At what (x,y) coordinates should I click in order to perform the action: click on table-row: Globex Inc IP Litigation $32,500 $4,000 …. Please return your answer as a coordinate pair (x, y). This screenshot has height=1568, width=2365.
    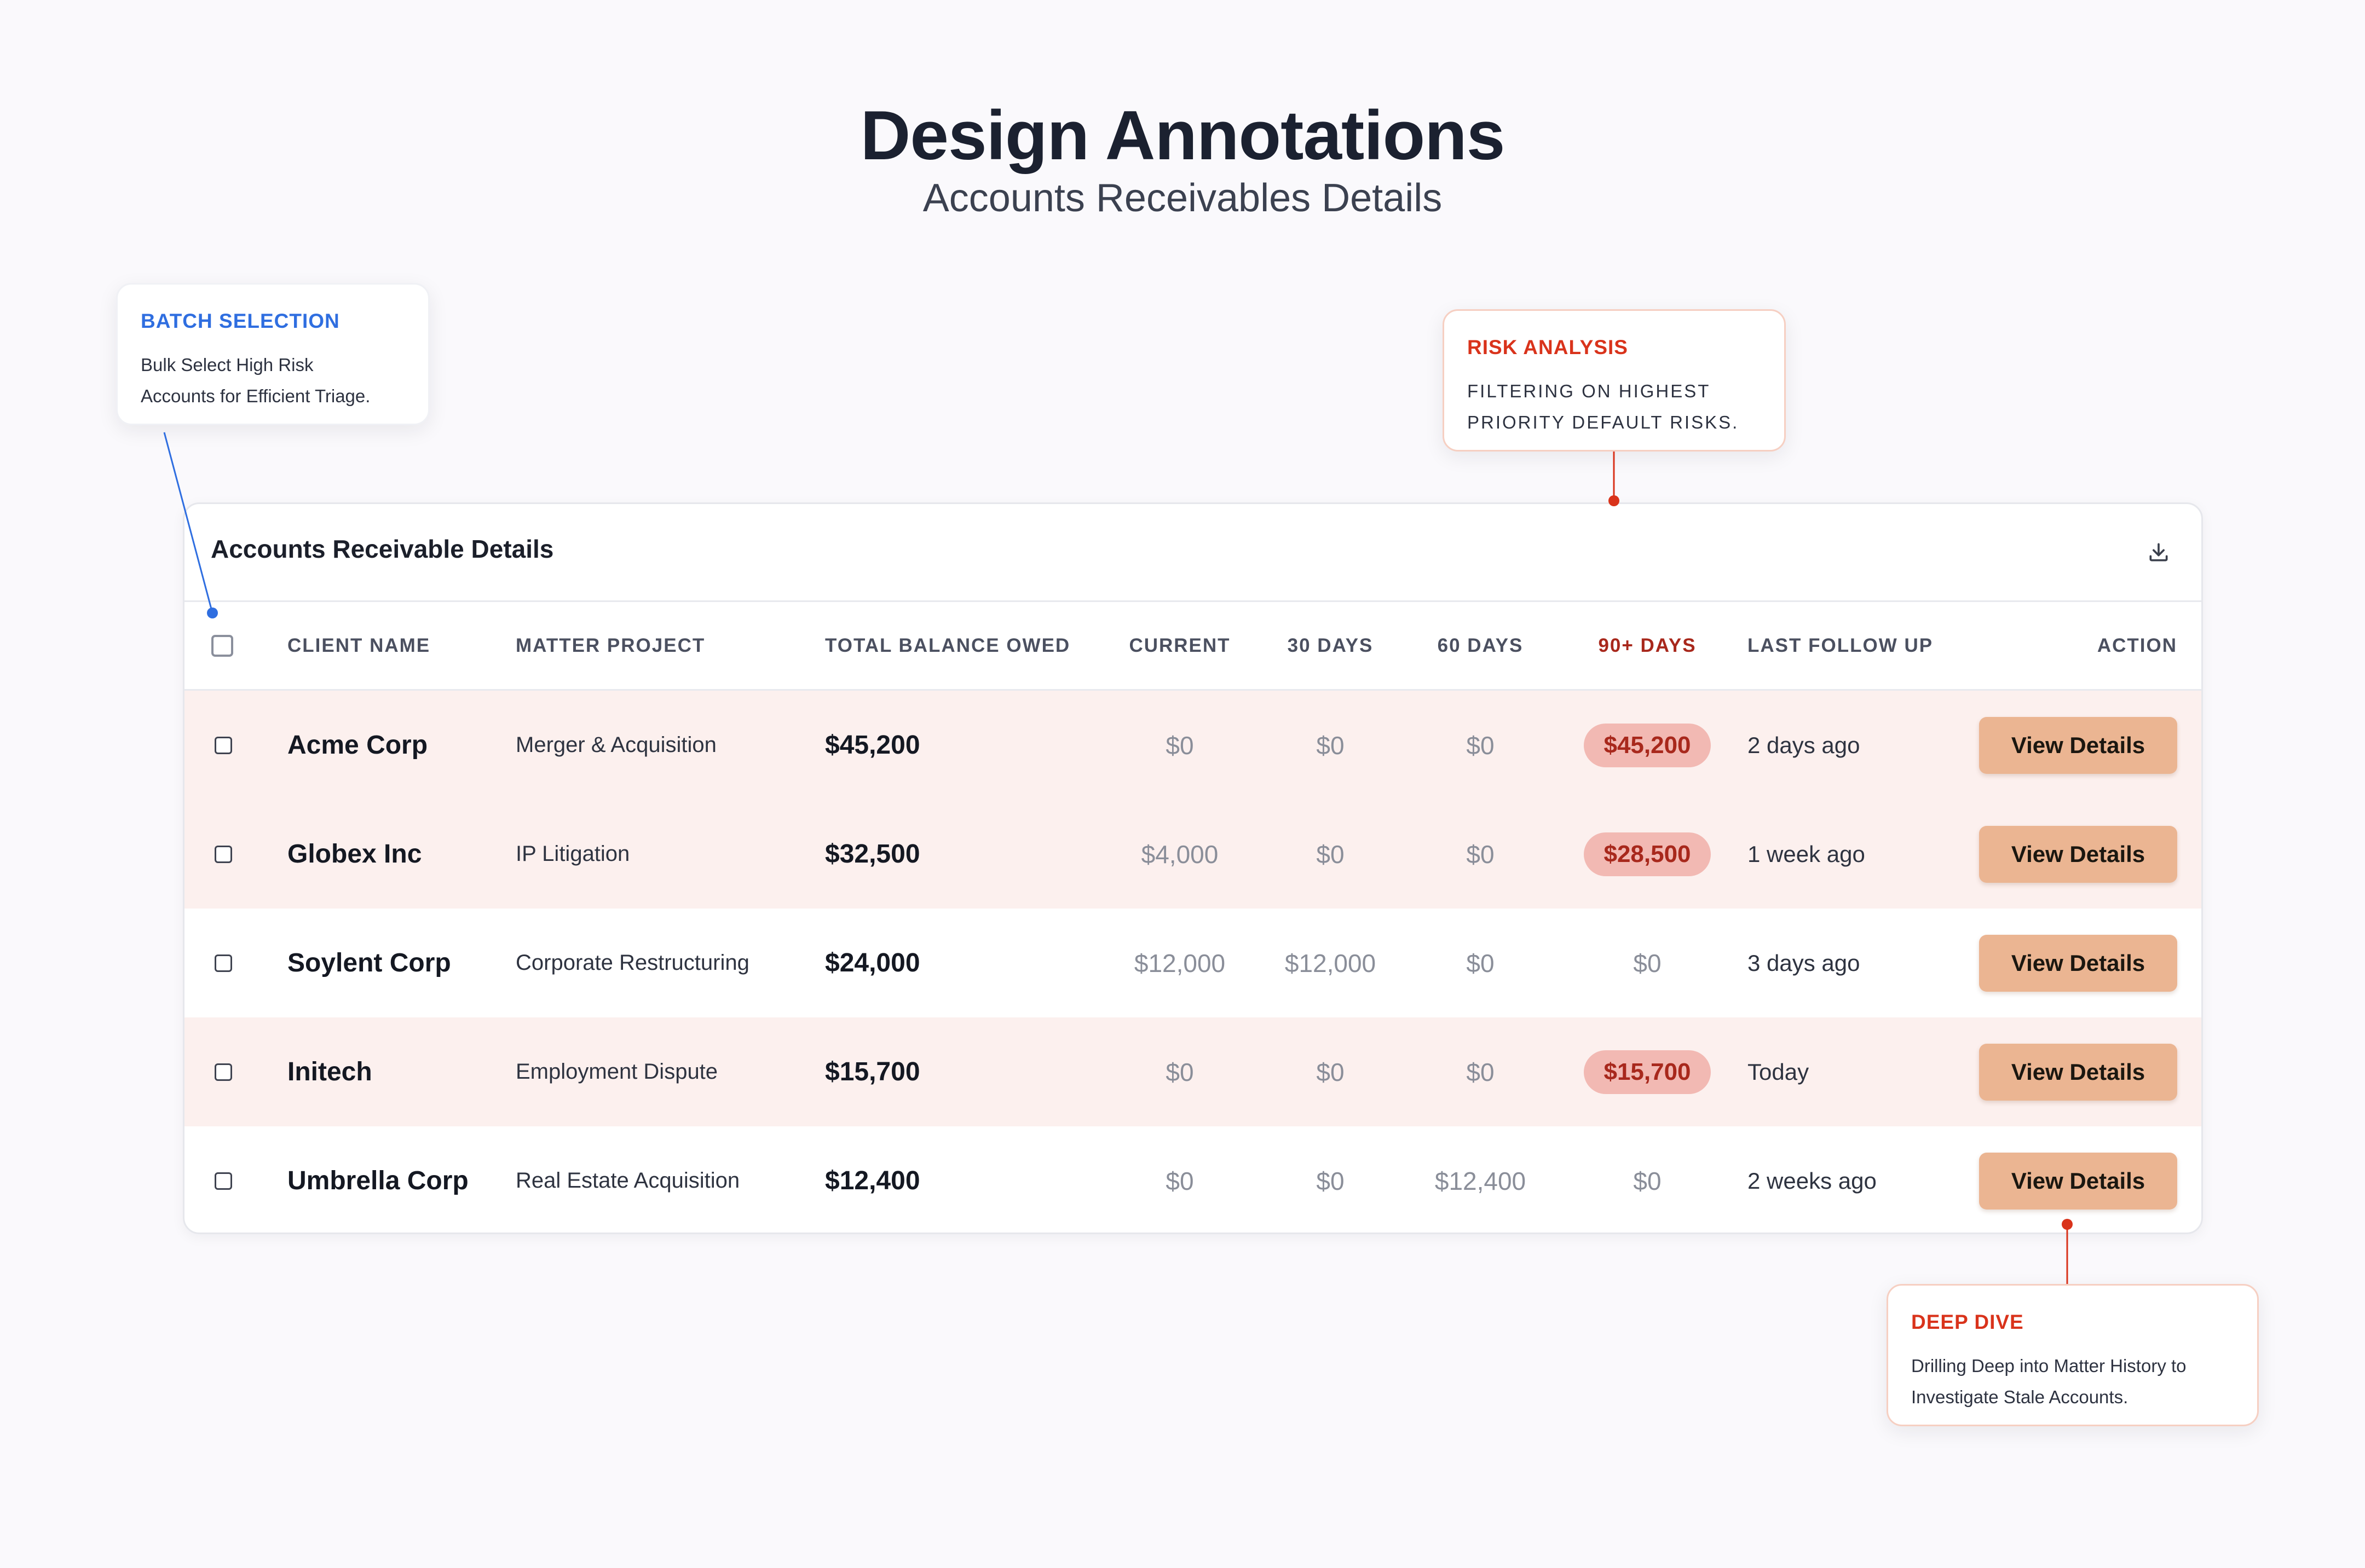
    Looking at the image, I should click on (1192, 854).